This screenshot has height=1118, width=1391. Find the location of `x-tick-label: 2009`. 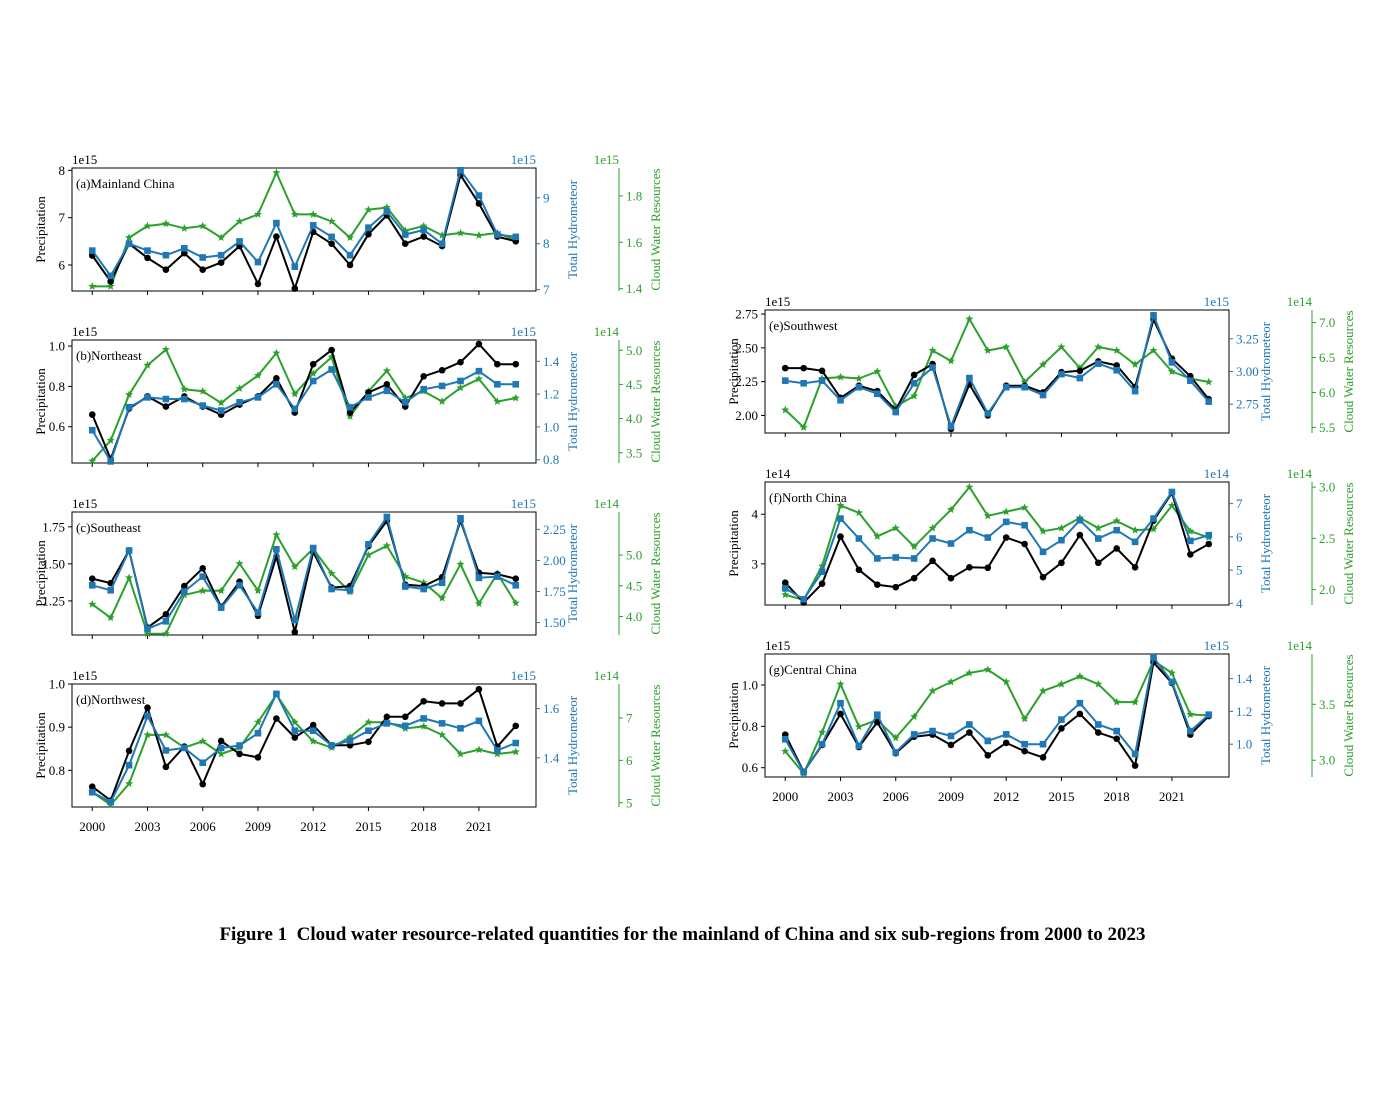

x-tick-label: 2009 is located at coordinates (951, 796).